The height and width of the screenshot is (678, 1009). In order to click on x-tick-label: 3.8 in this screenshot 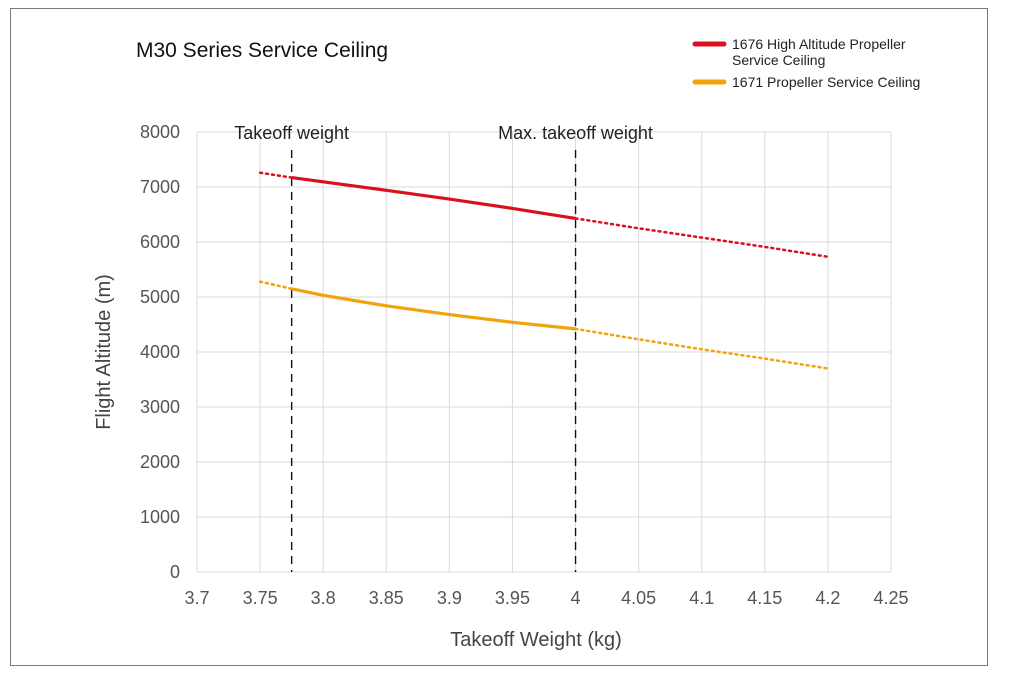, I will do `click(323, 598)`.